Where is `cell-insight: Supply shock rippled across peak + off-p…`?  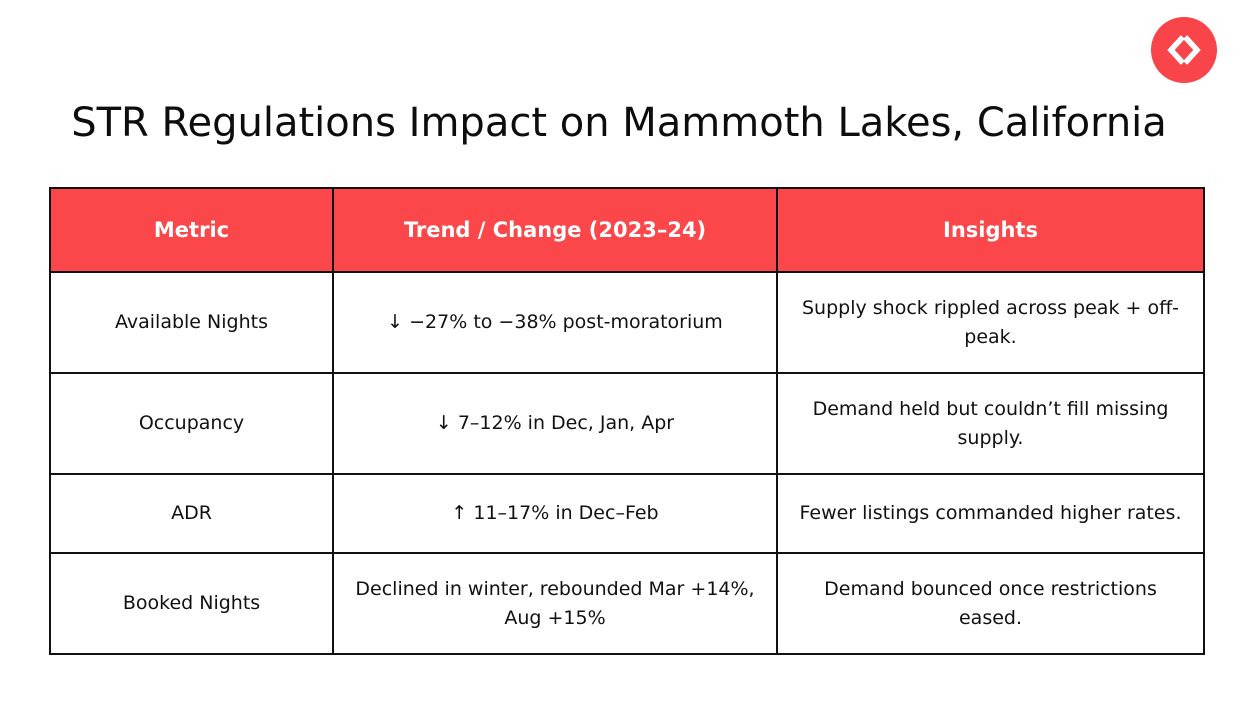
cell-insight: Supply shock rippled across peak + off-p… is located at coordinates (990, 322).